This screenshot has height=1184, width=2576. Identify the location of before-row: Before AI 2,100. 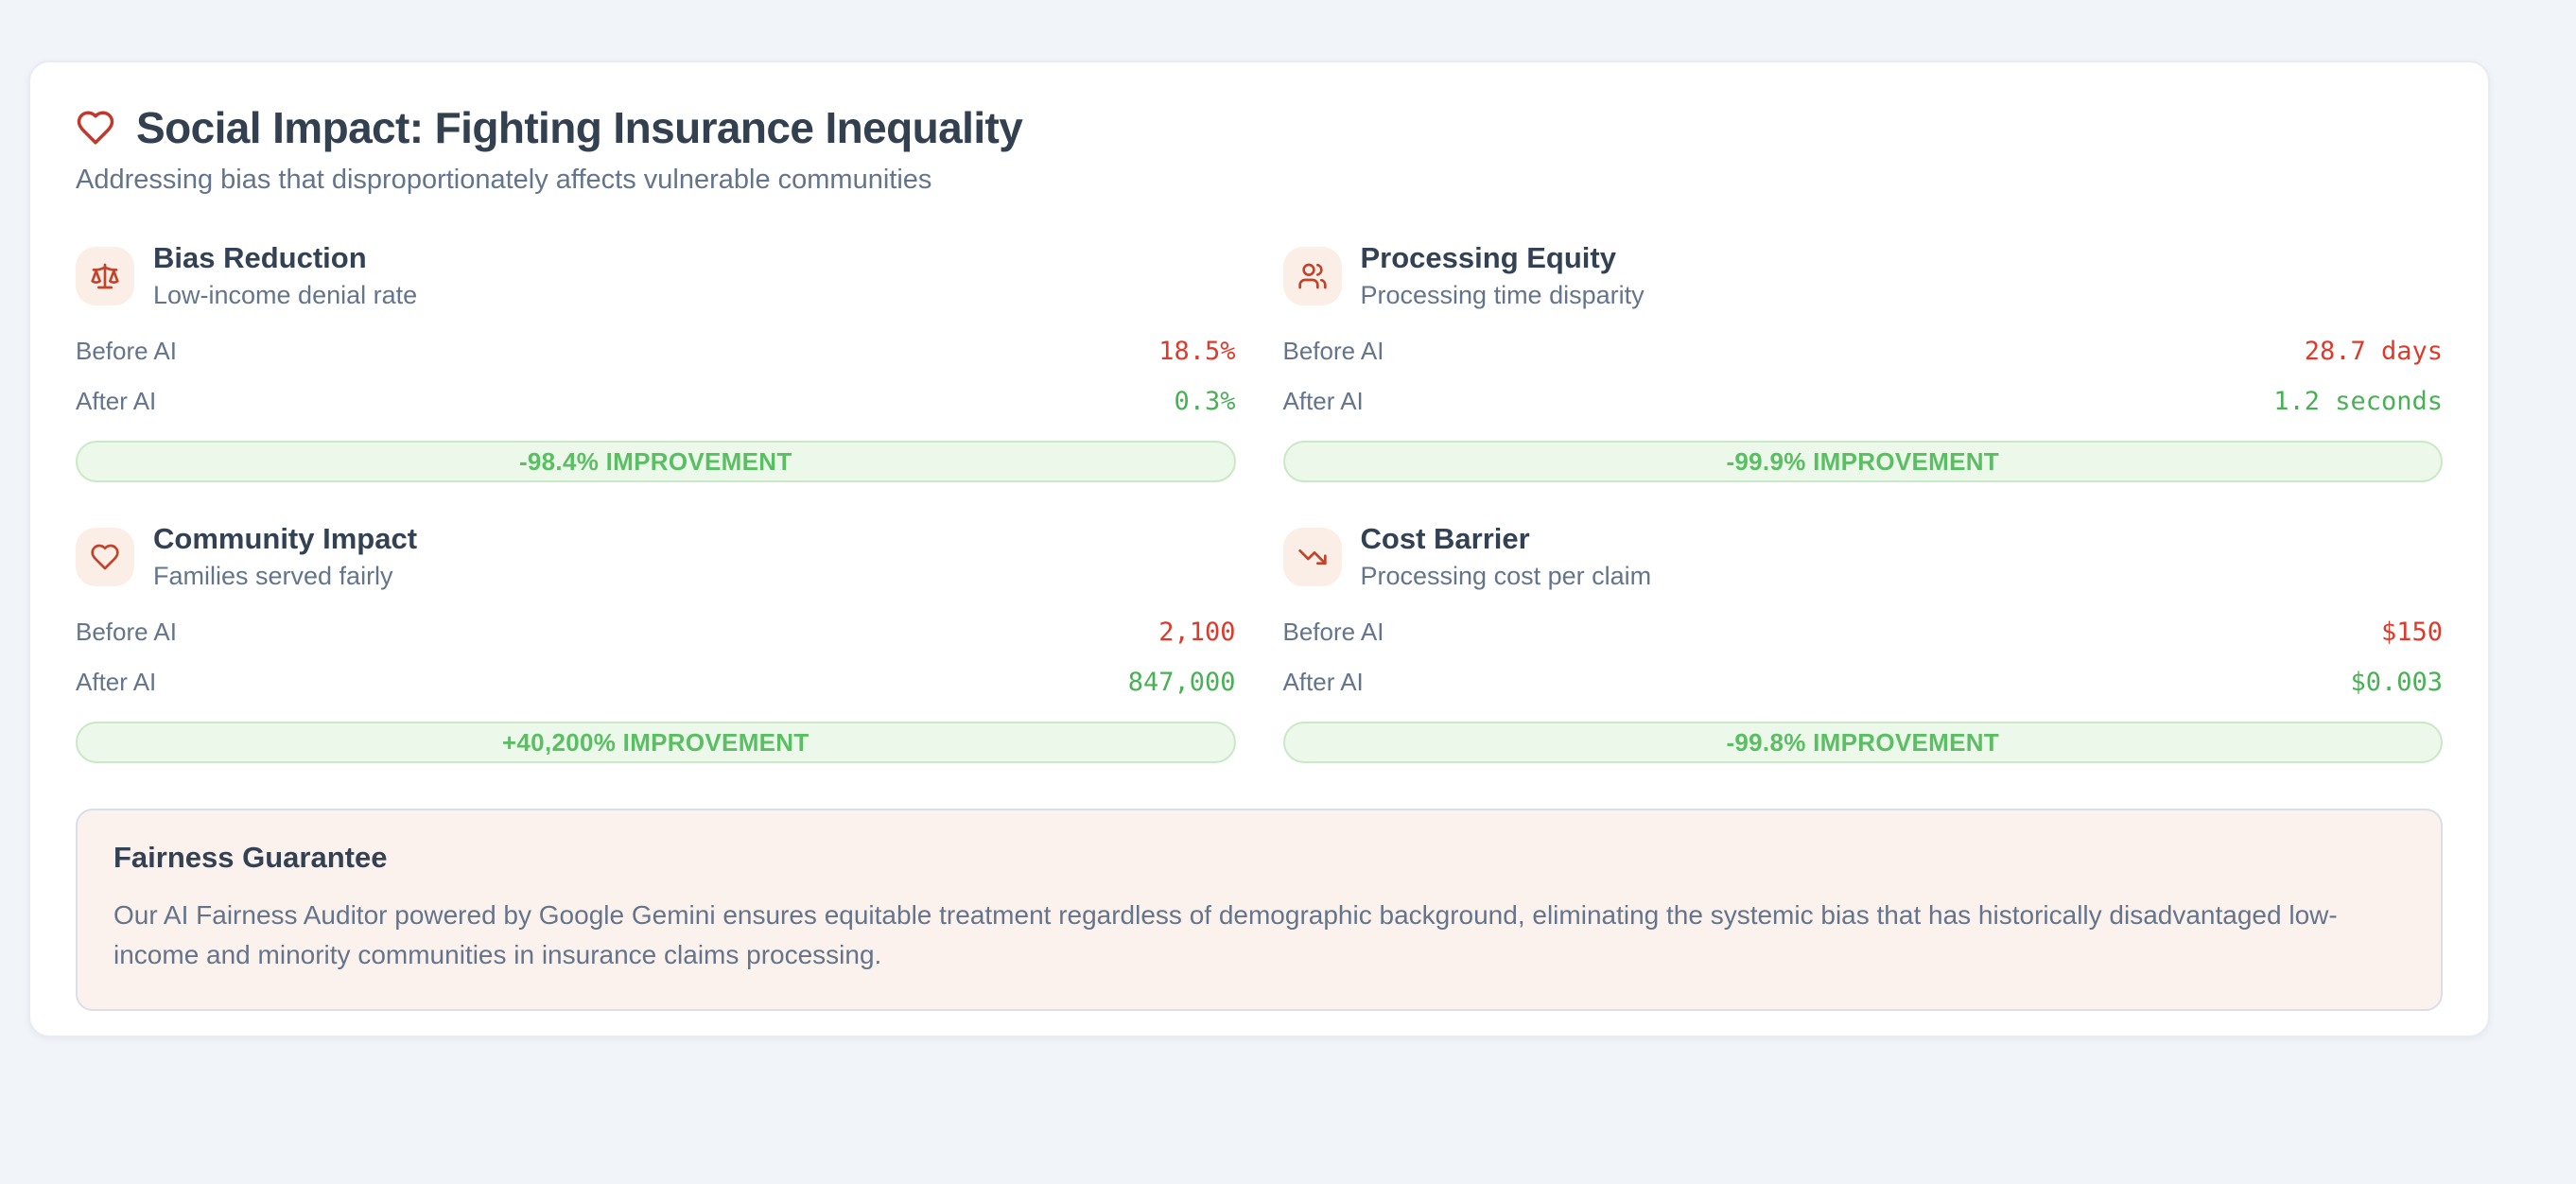
(656, 632).